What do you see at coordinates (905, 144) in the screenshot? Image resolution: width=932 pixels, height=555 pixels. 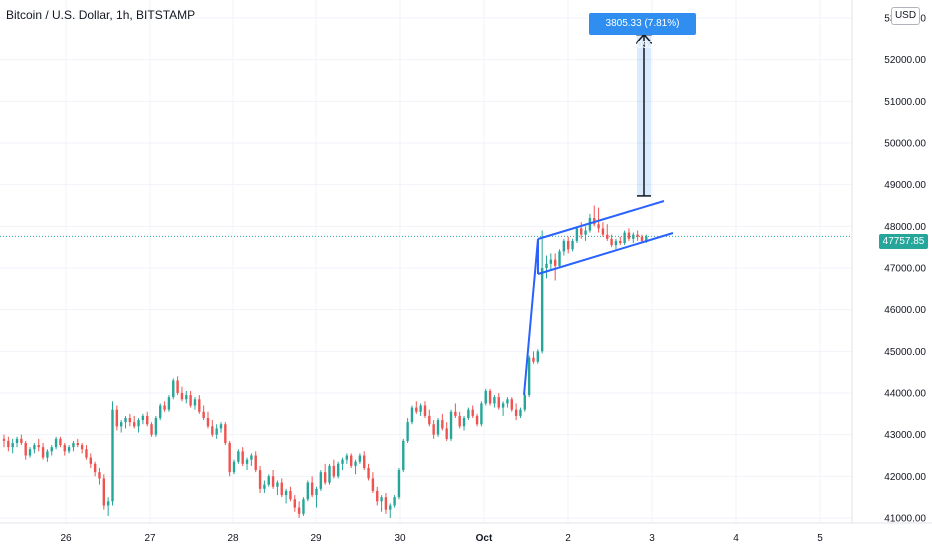 I see `y-tick-label: 50000.00` at bounding box center [905, 144].